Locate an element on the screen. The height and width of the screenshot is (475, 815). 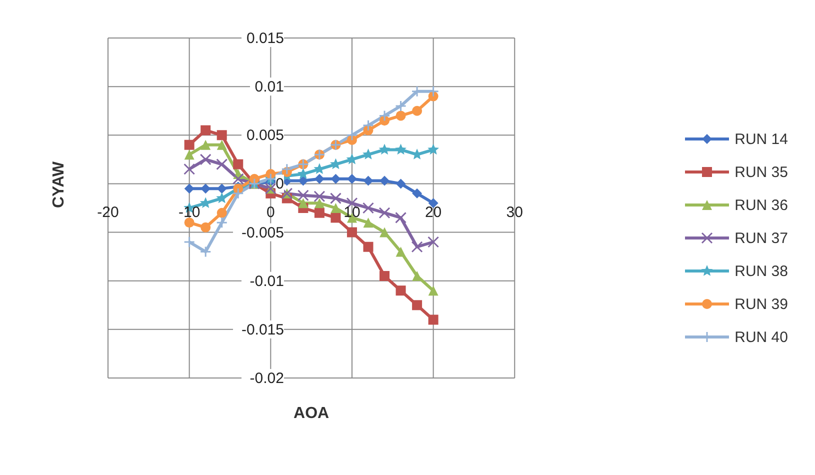
y-tick-label: -0.02 is located at coordinates (267, 378).